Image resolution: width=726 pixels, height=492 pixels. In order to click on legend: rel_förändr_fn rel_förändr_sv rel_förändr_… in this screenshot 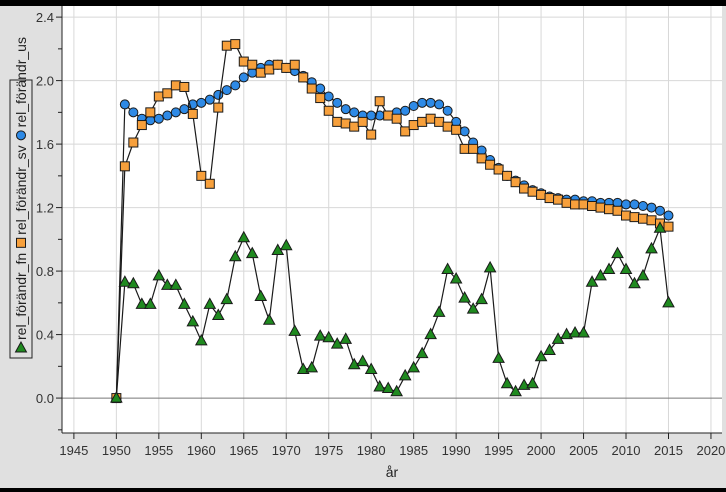, I will do `click(21, 198)`.